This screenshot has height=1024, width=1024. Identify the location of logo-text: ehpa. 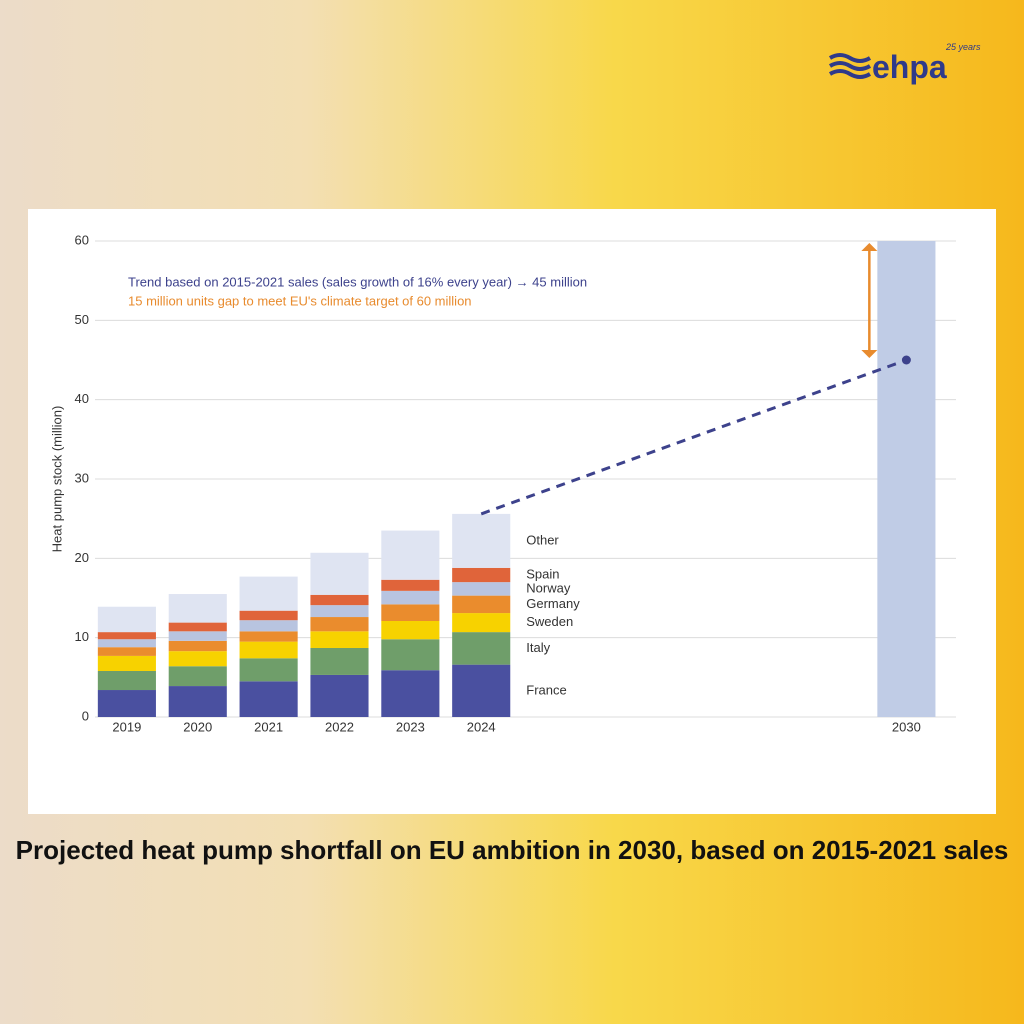
(909, 67).